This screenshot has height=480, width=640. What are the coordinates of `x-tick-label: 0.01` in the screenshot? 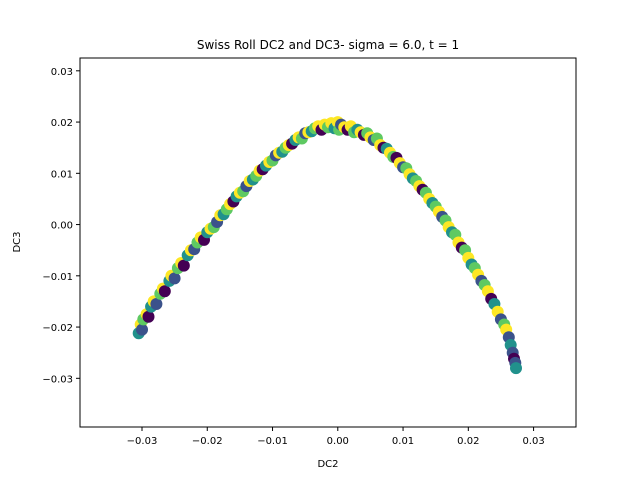 It's located at (403, 441).